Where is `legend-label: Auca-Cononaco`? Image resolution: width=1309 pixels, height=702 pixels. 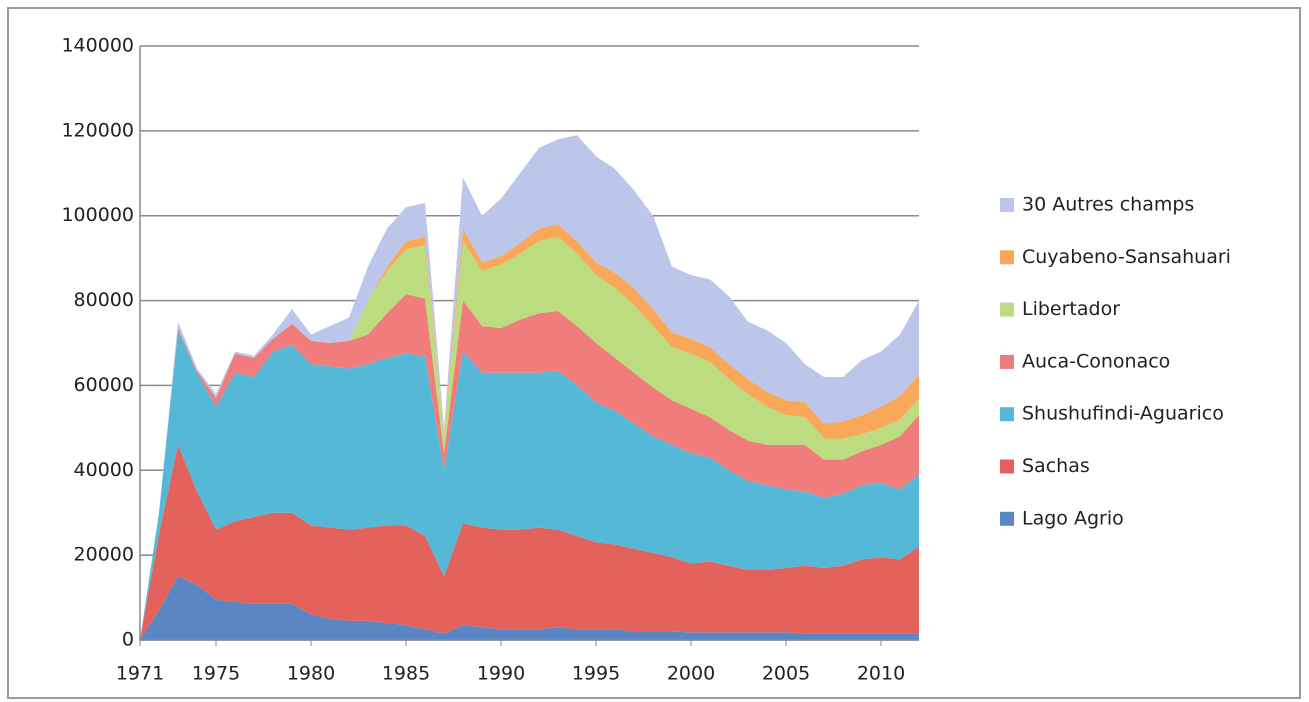
legend-label: Auca-Cononaco is located at coordinates (1096, 361).